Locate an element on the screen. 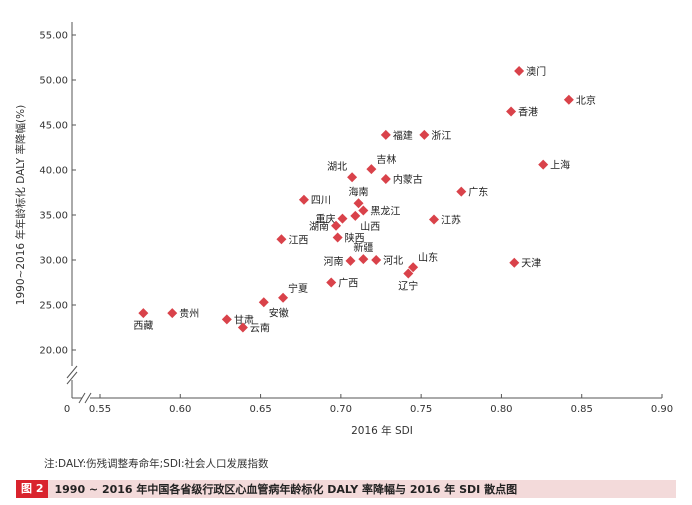  data-point-label: 云南 is located at coordinates (260, 328).